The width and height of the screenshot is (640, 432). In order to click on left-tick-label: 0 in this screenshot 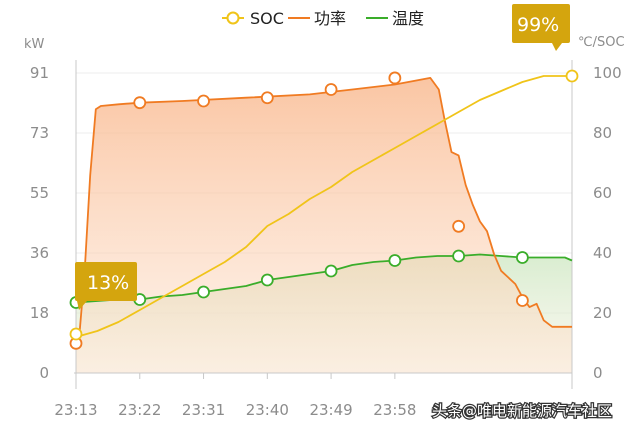, I will do `click(44, 373)`.